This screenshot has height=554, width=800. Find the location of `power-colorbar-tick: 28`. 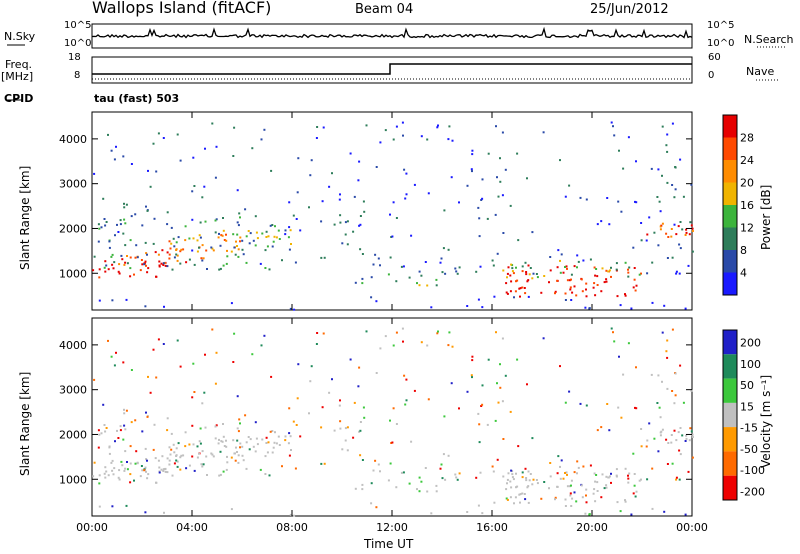

power-colorbar-tick: 28 is located at coordinates (747, 138).